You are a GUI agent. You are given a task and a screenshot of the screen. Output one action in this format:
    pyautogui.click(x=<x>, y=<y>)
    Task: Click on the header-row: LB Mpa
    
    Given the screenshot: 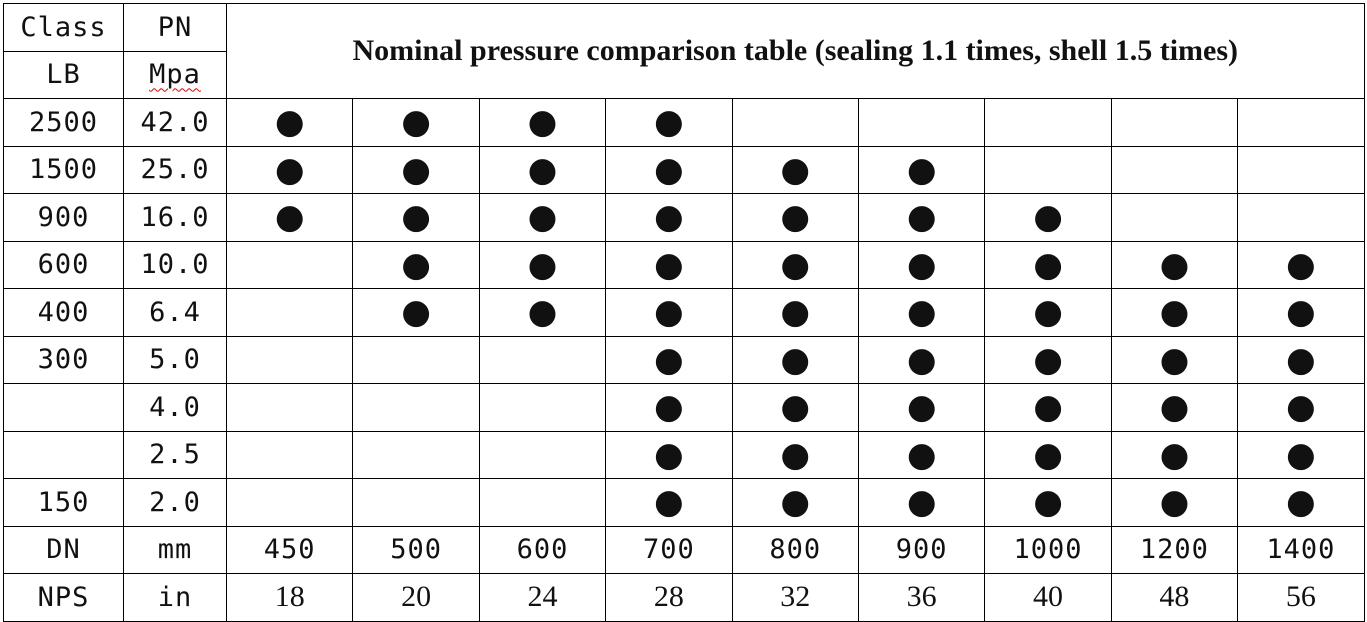 What is the action you would take?
    pyautogui.click(x=684, y=74)
    